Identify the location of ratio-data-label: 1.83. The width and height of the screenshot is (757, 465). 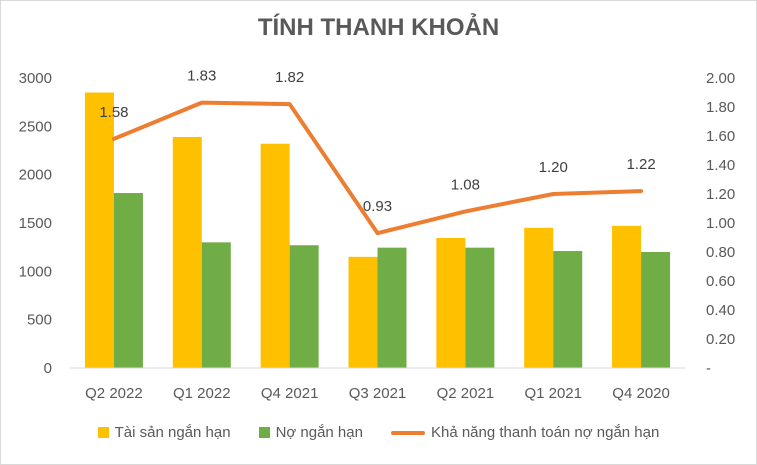
(201, 76).